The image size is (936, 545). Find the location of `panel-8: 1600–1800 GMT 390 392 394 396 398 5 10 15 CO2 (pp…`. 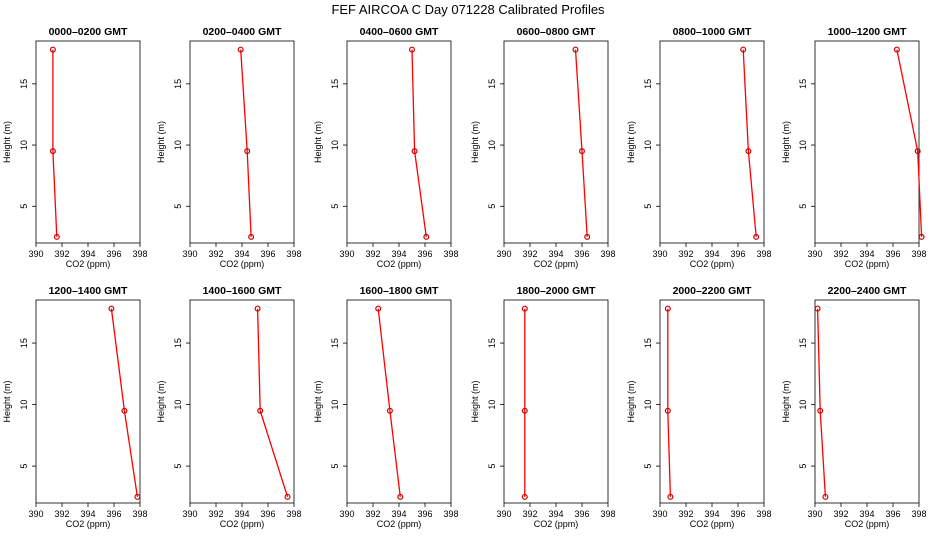

panel-8: 1600–1800 GMT 390 392 394 396 398 5 10 15 CO2 (pp… is located at coordinates (386, 407).